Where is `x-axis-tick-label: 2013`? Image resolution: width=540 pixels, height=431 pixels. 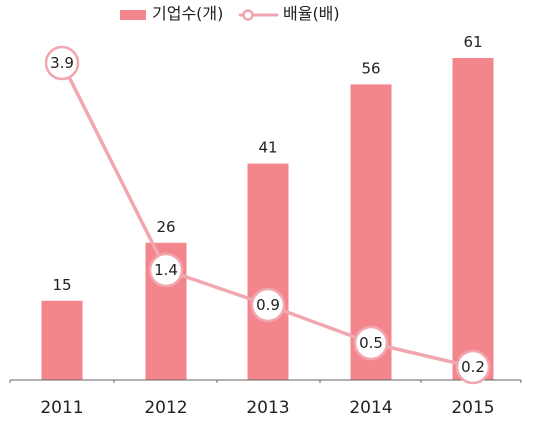
x-axis-tick-label: 2013 is located at coordinates (267, 408).